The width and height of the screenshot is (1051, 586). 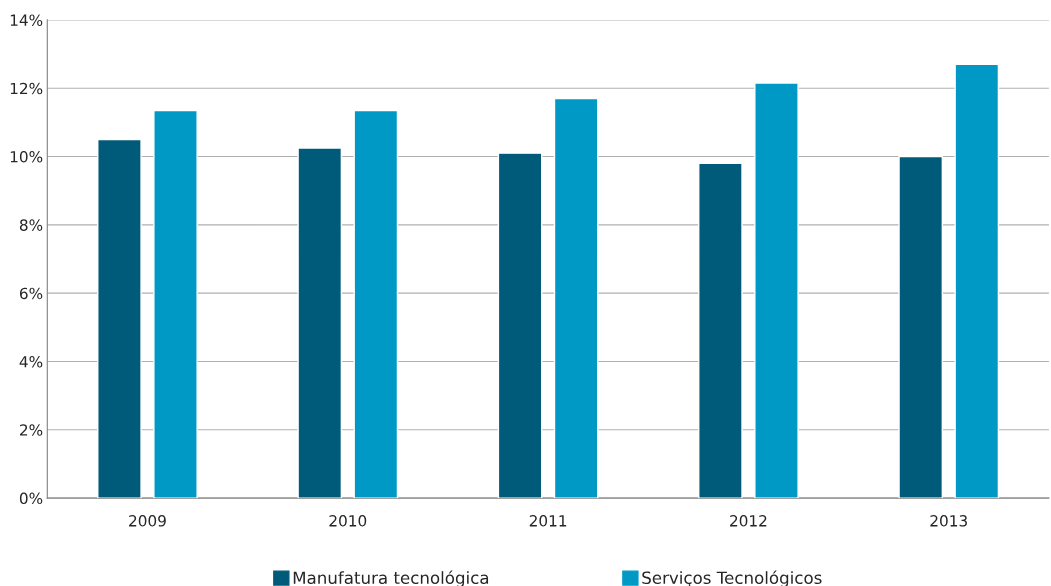 What do you see at coordinates (548, 521) in the screenshot?
I see `x-tick-label: 2011` at bounding box center [548, 521].